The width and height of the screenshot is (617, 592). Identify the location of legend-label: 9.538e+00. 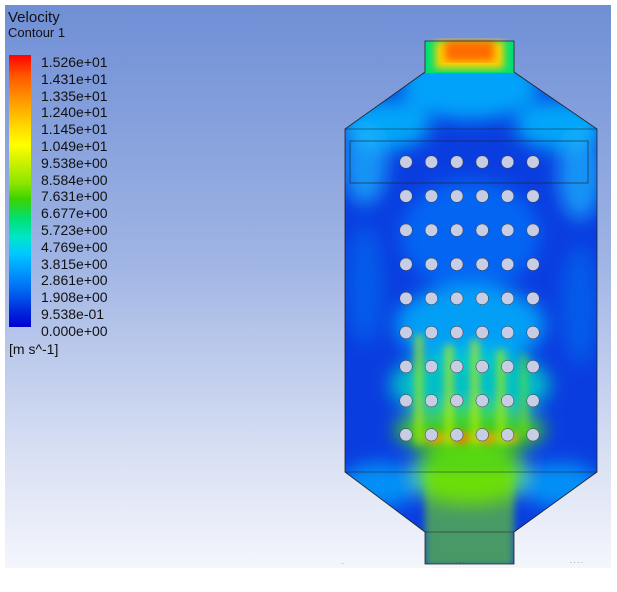
(74, 162).